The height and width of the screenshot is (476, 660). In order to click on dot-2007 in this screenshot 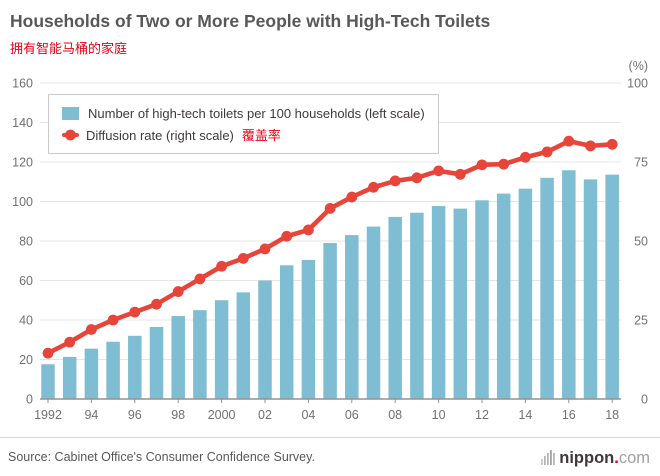, I will do `click(373, 187)`.